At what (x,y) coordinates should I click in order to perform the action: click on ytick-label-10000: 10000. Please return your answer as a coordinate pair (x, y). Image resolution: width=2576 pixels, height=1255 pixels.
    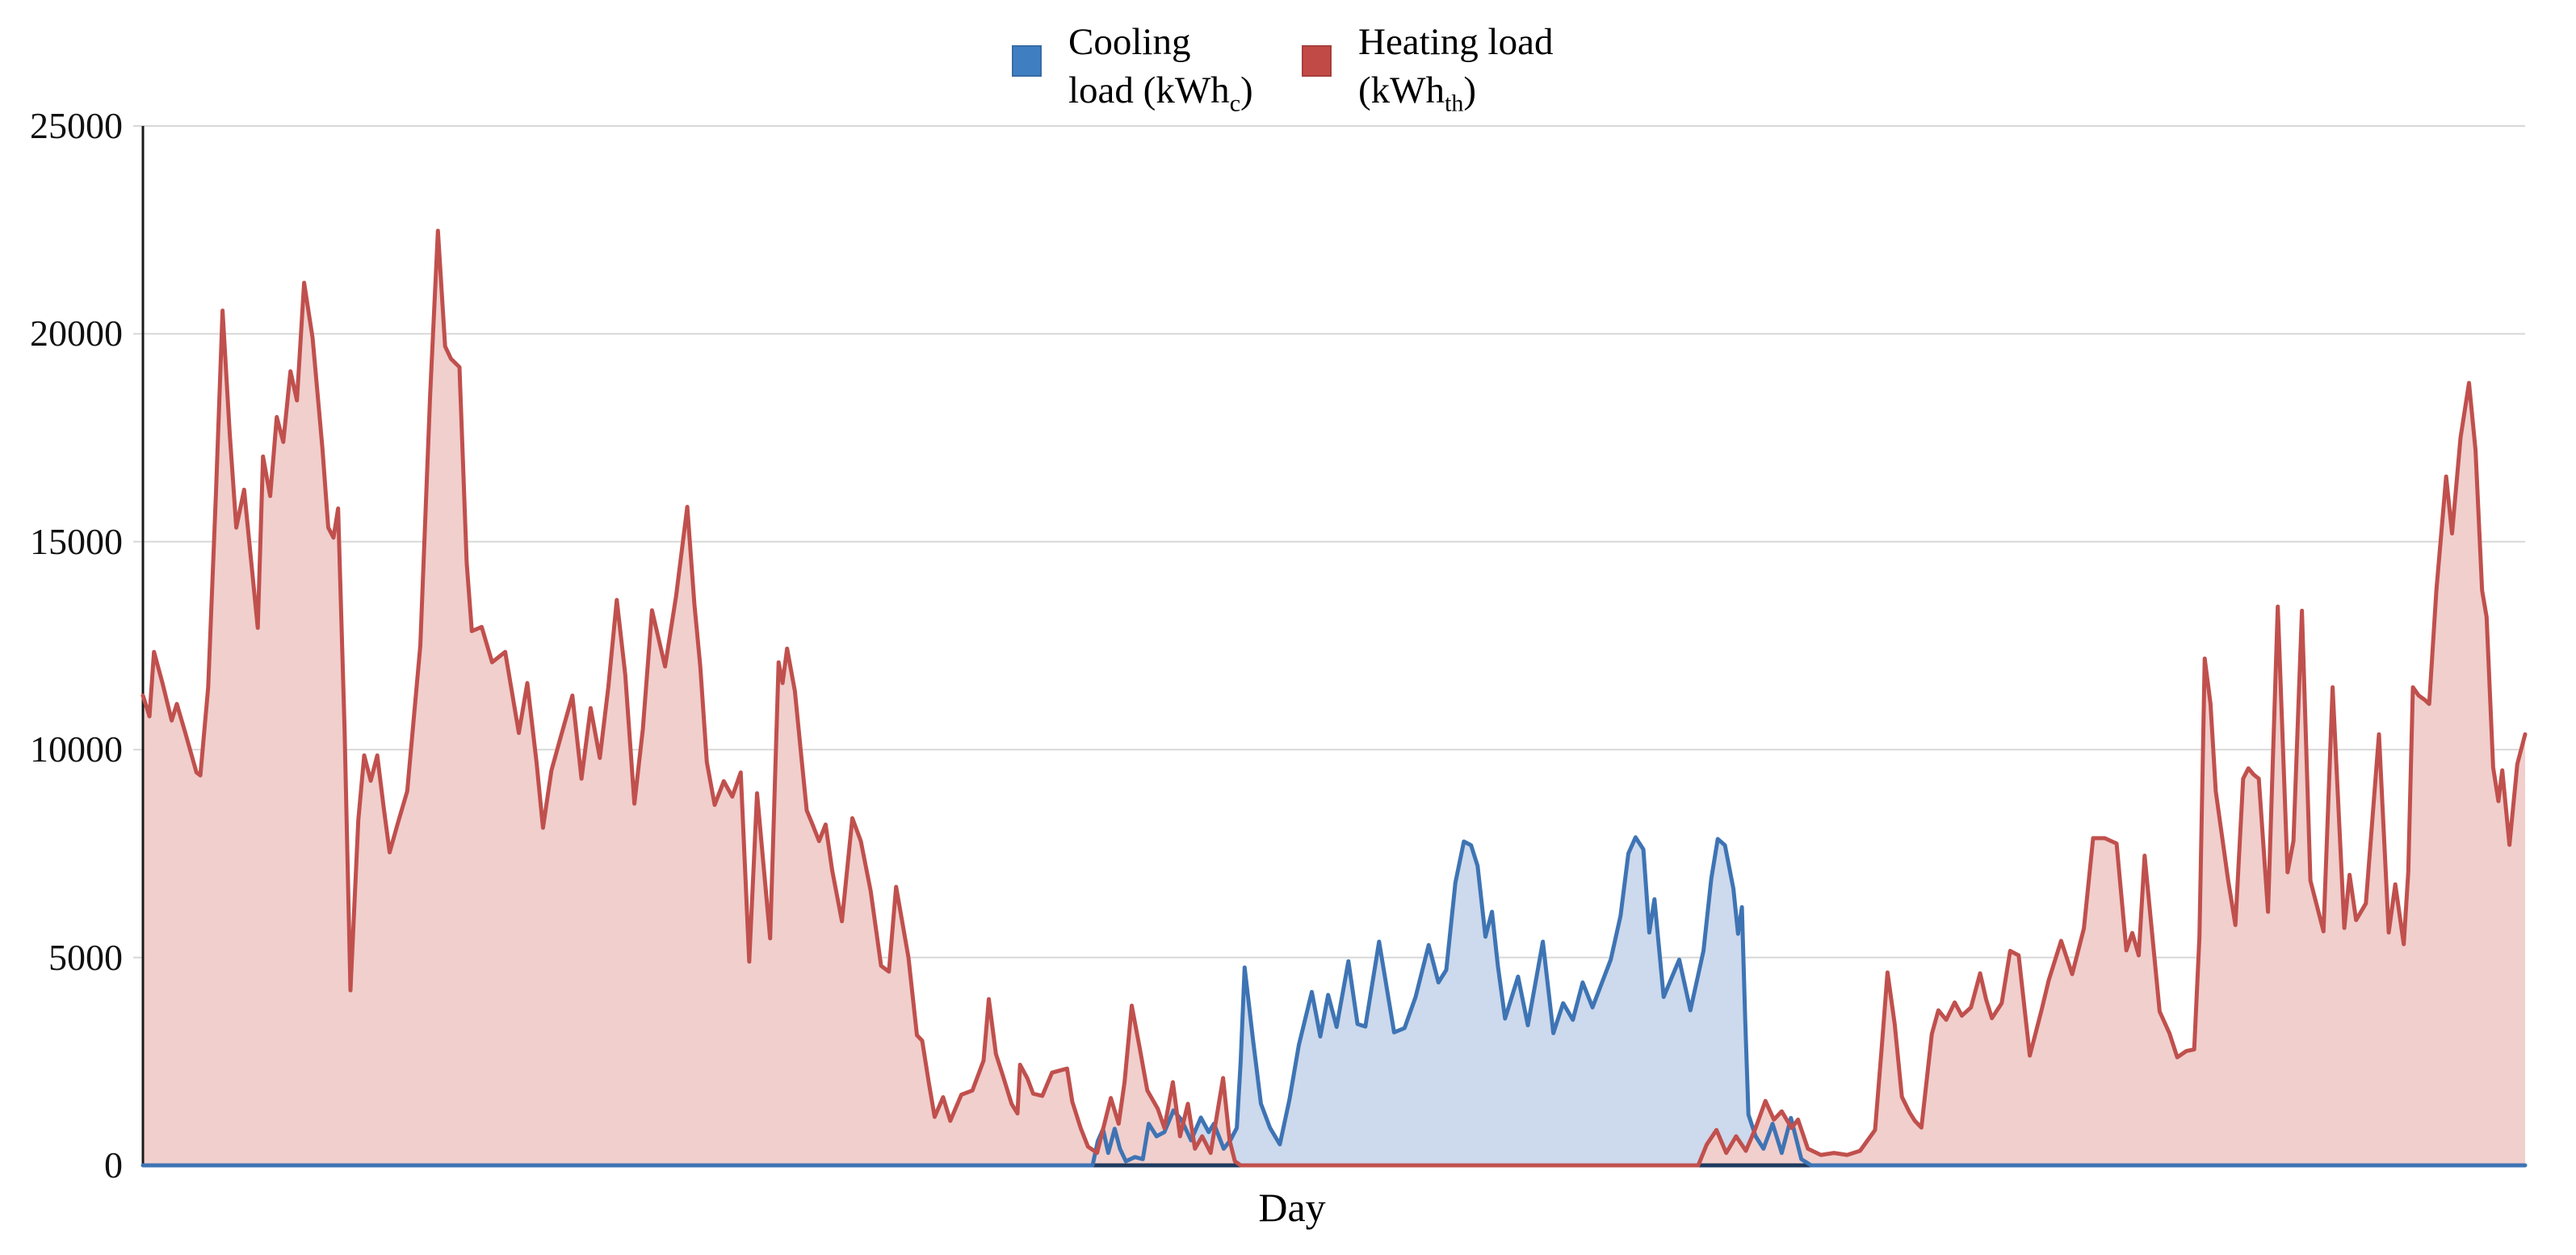
    Looking at the image, I should click on (76, 749).